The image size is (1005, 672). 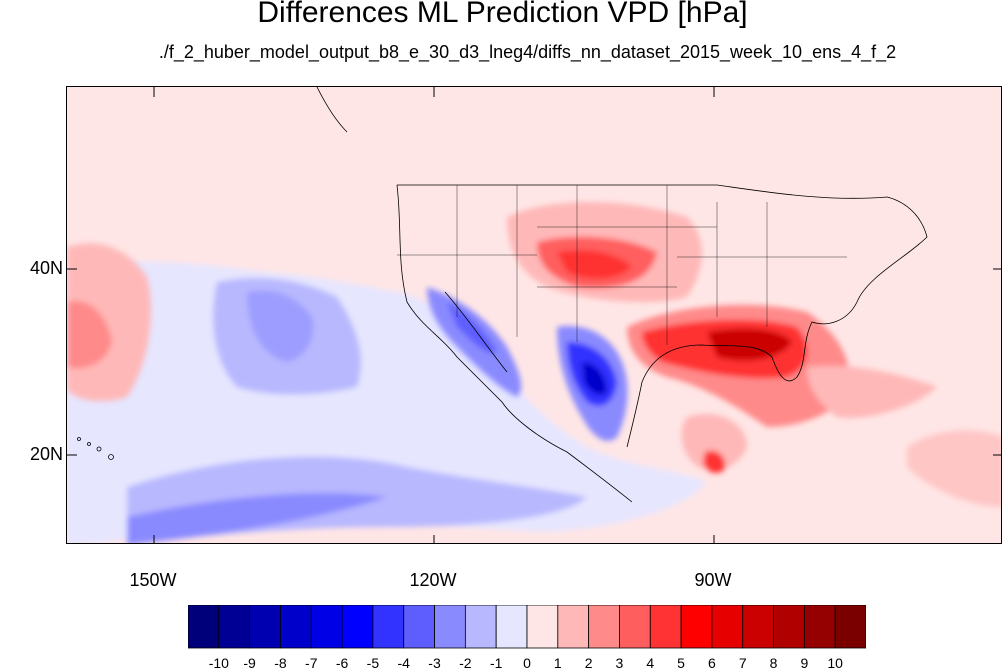 I want to click on colorbar, so click(x=527, y=627).